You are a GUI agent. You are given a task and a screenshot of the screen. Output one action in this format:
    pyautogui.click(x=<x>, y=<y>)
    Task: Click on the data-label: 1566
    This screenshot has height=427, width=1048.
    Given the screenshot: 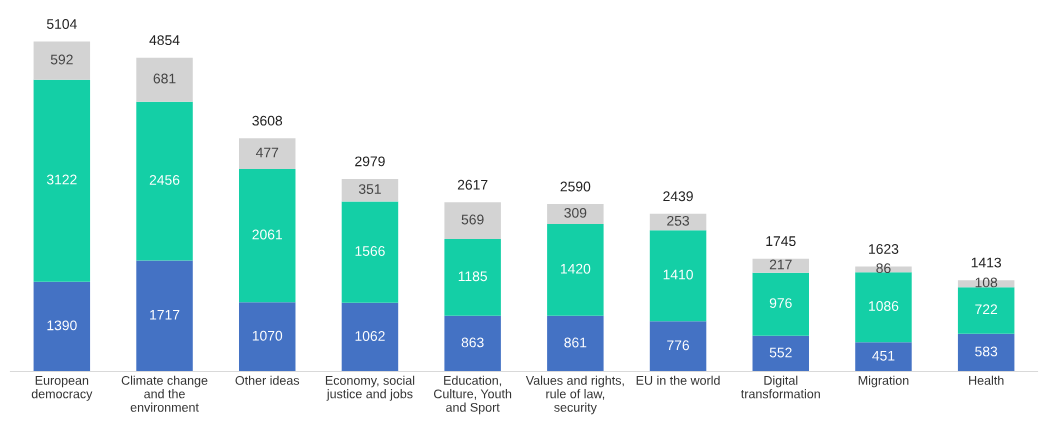 What is the action you would take?
    pyautogui.click(x=370, y=251)
    